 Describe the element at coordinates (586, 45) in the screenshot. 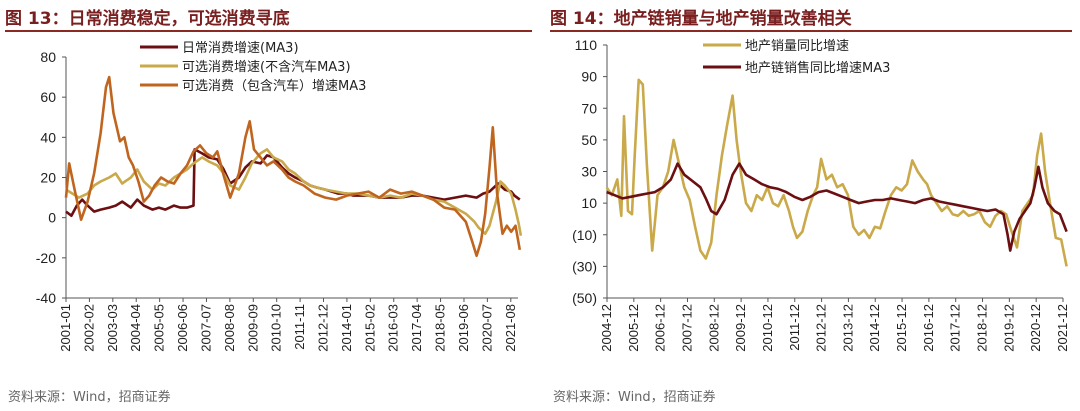

I see `y-tick-label: 110` at that location.